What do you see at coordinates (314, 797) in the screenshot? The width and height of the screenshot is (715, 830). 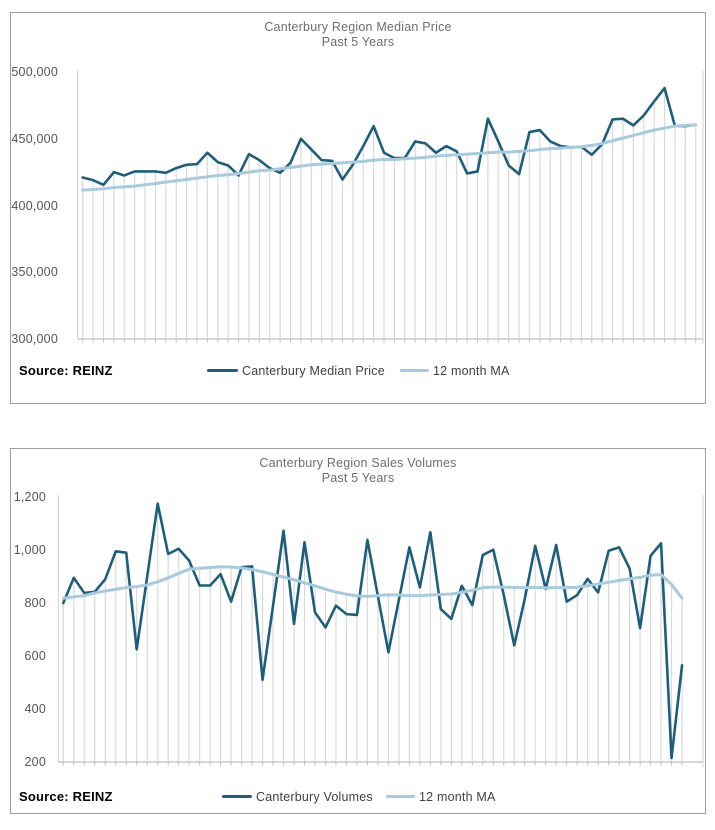 I see `legend-label-volumes: Canterbury Volumes` at bounding box center [314, 797].